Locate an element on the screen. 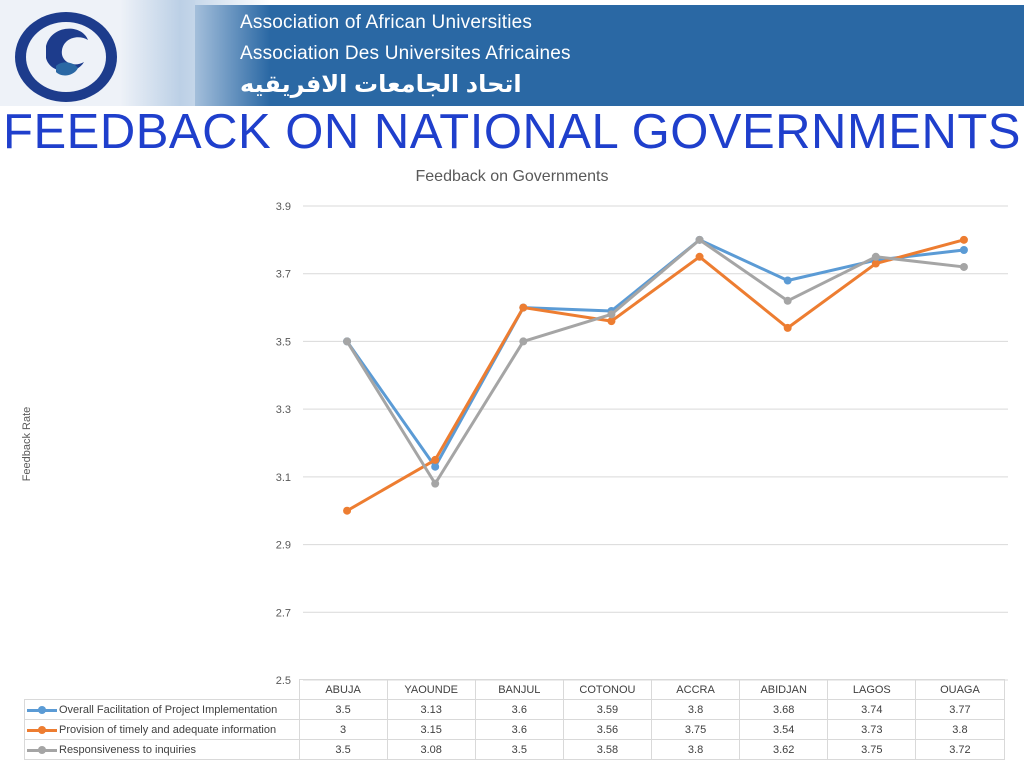  data-label: 3 is located at coordinates (343, 729).